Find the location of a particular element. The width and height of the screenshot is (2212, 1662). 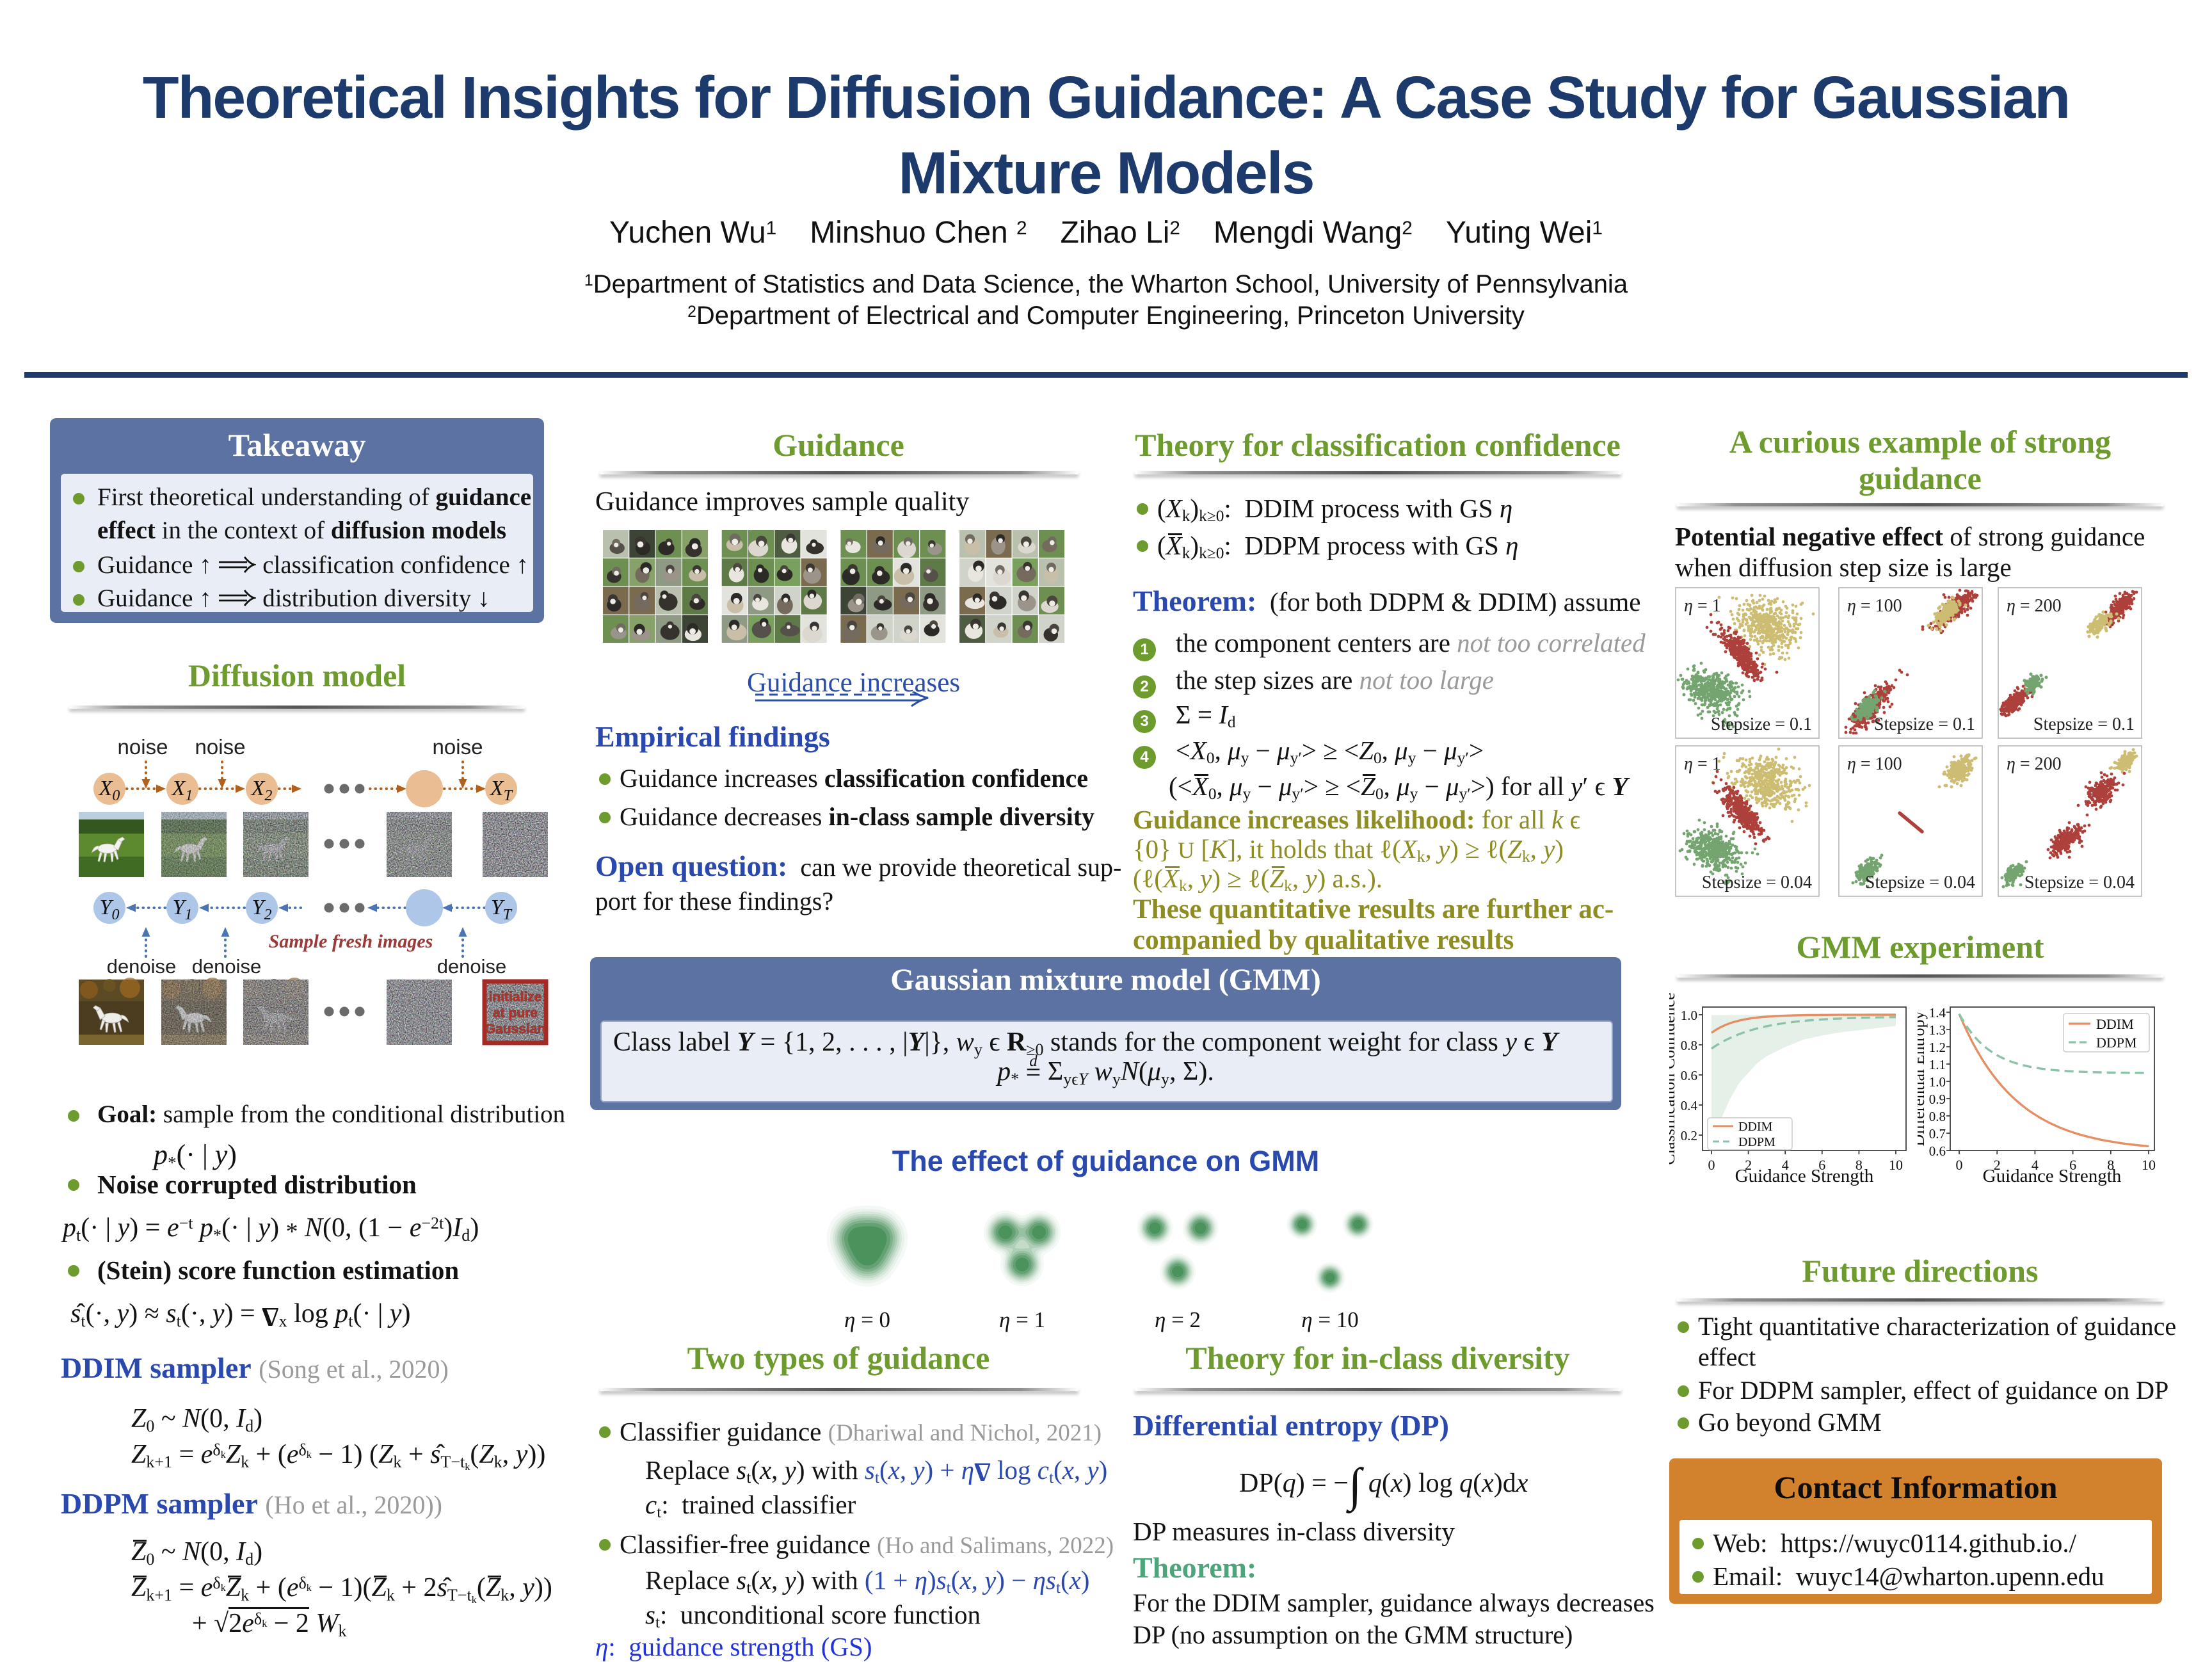

svg-text: η = 100 is located at coordinates (1874, 606).